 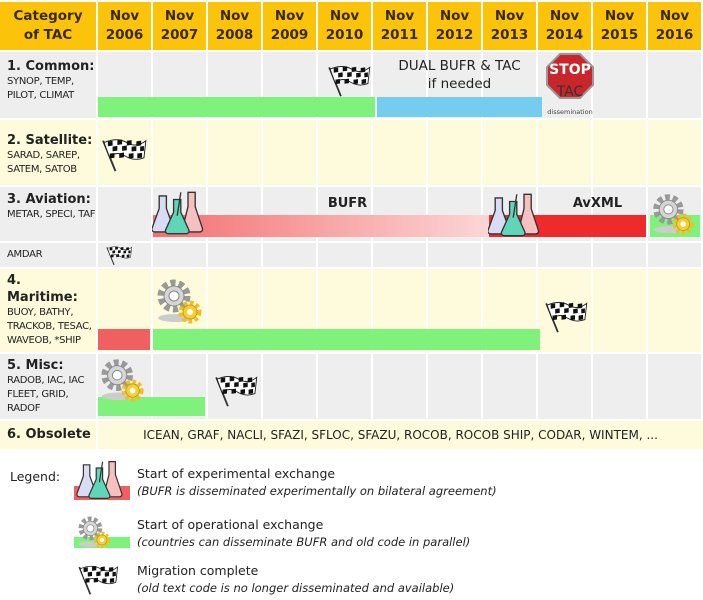 What do you see at coordinates (236, 473) in the screenshot?
I see `legend-label: Start of experimental exchange` at bounding box center [236, 473].